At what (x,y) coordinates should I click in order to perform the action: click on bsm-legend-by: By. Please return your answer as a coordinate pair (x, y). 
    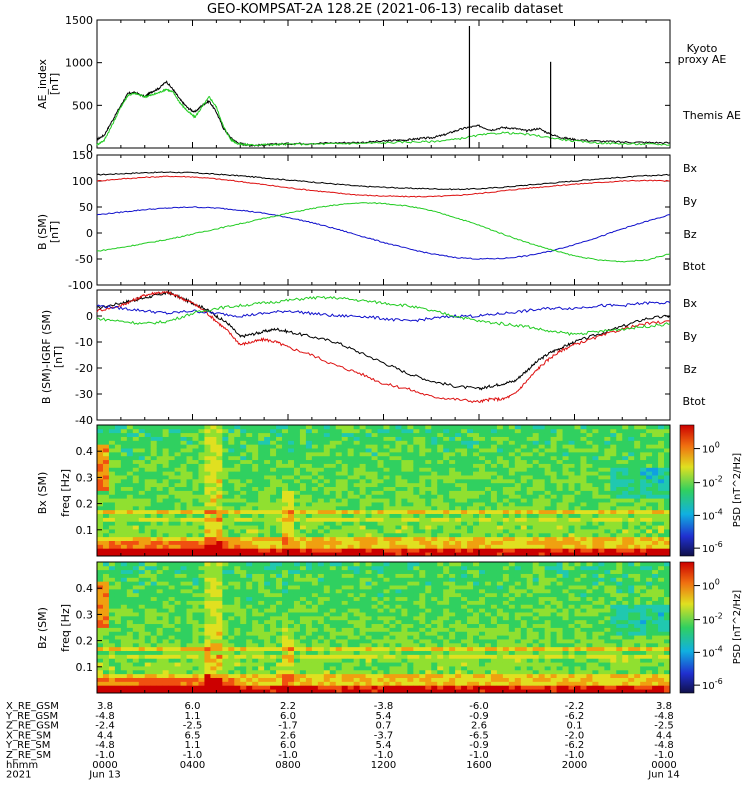
    Looking at the image, I should click on (690, 201).